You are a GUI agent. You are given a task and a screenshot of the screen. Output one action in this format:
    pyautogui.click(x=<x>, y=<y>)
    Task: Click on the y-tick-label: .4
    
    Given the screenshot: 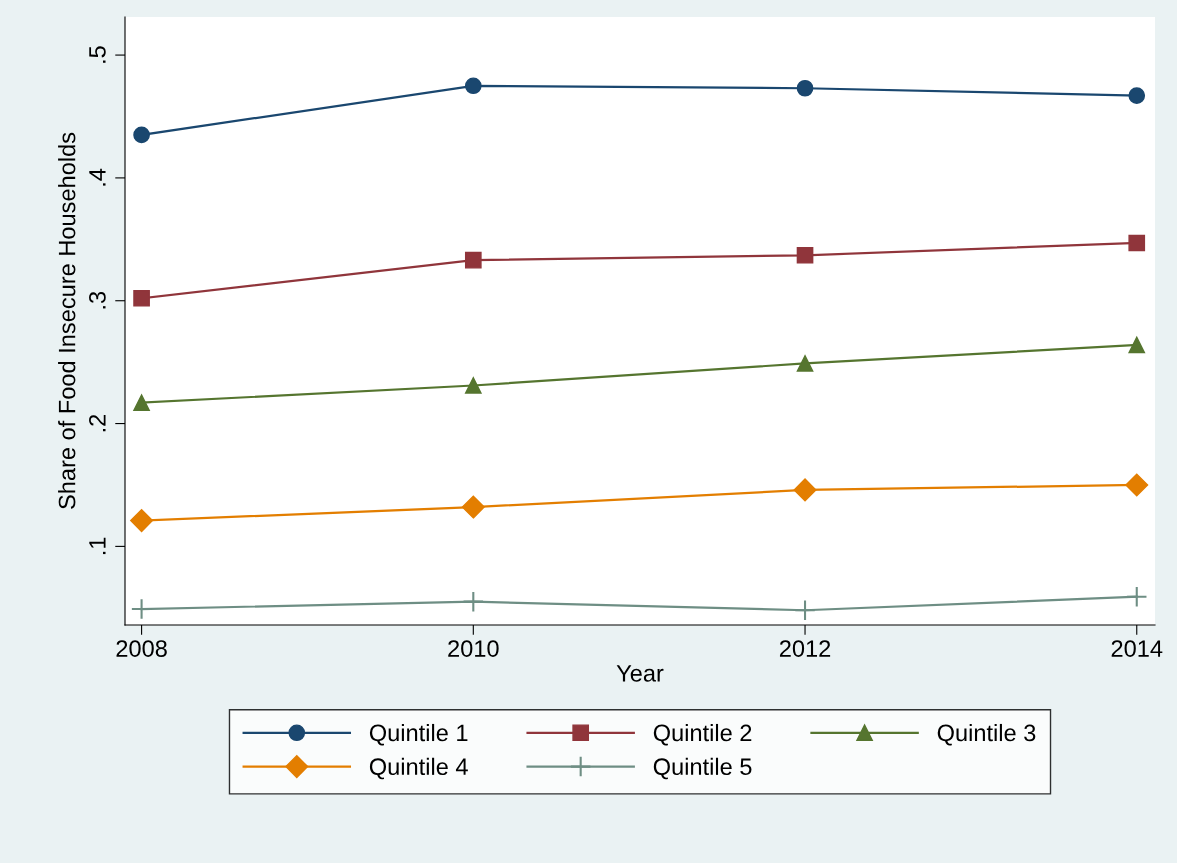 What is the action you would take?
    pyautogui.click(x=97, y=177)
    